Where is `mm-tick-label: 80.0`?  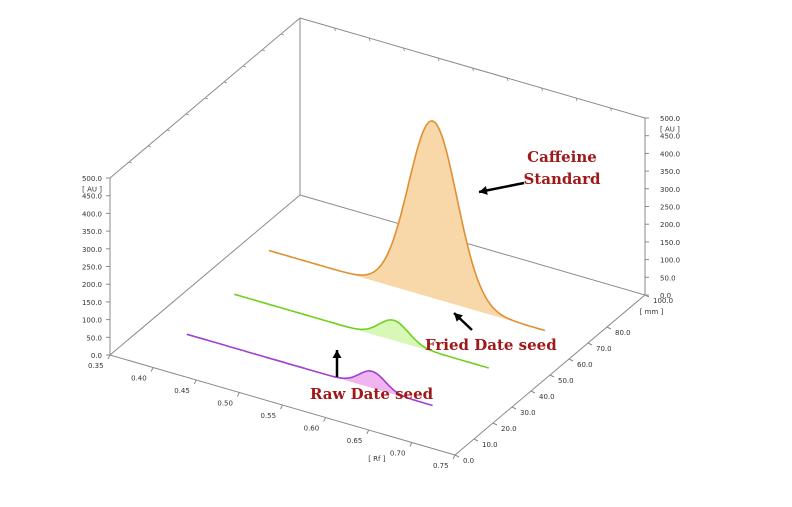
mm-tick-label: 80.0 is located at coordinates (623, 333).